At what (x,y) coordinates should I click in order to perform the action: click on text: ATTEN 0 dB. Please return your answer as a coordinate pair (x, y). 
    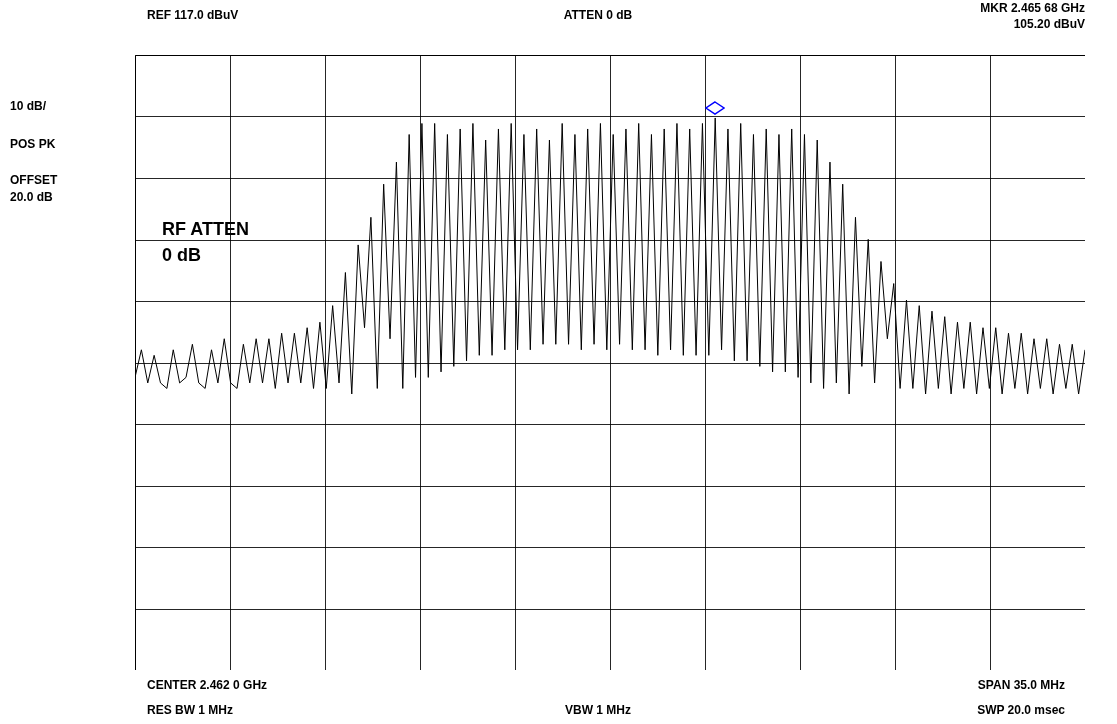
    Looking at the image, I should click on (598, 15).